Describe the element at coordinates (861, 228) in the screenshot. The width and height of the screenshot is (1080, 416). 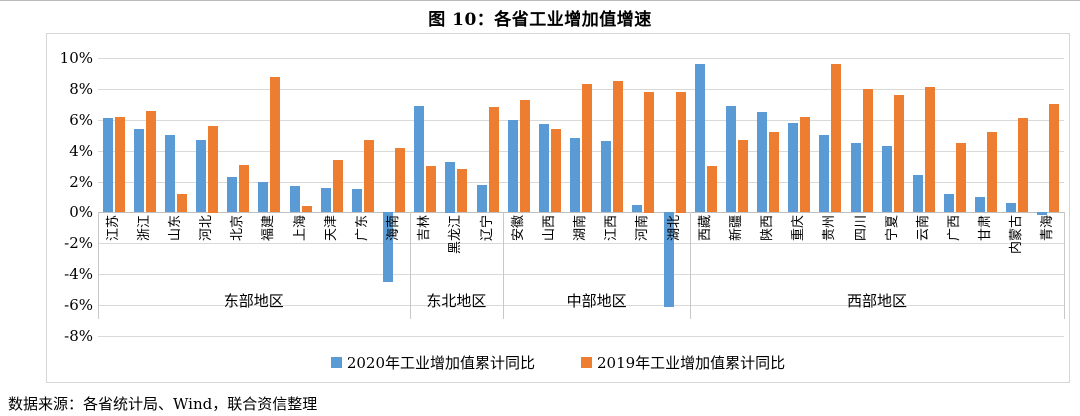
I see `x-axis-label-四川: 四川` at that location.